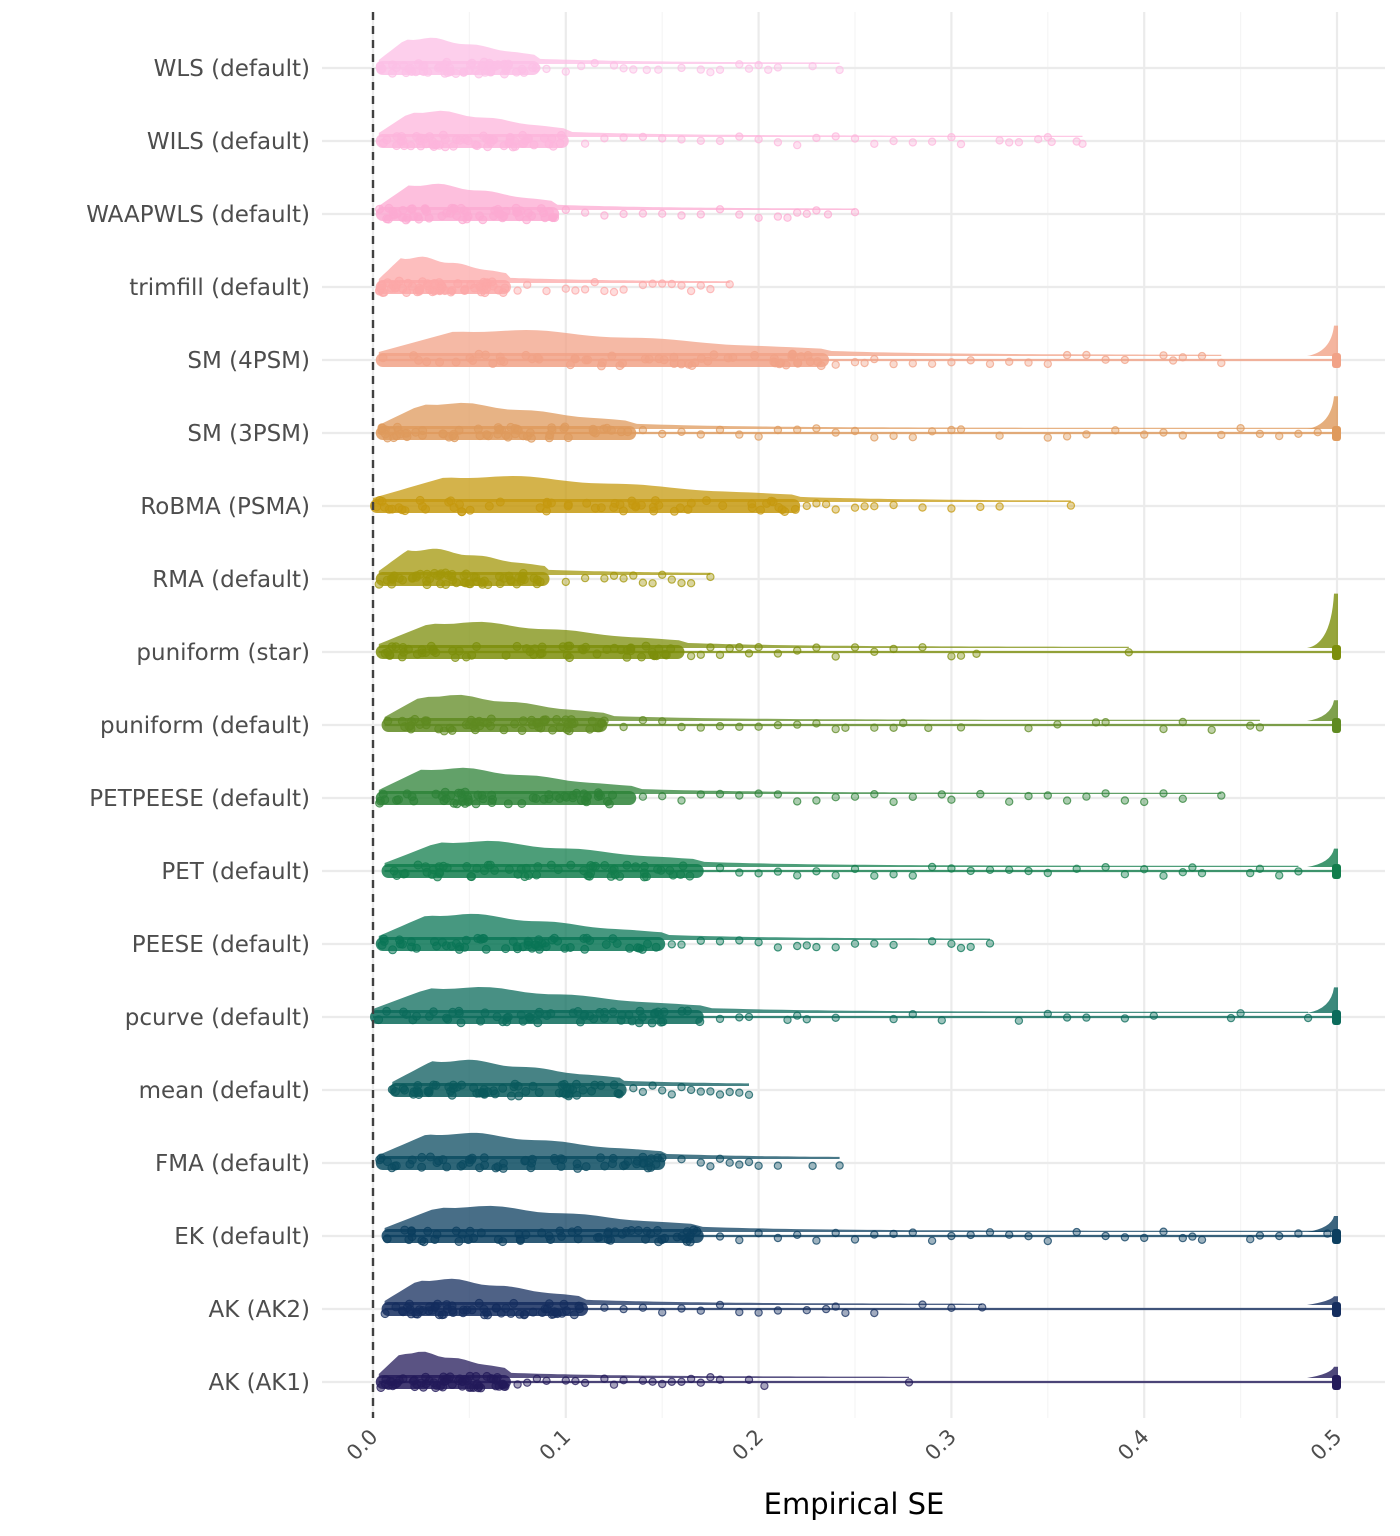 This screenshot has height=1536, width=1400. Describe the element at coordinates (228, 142) in the screenshot. I see `y-tick-label: WILS (default)` at that location.